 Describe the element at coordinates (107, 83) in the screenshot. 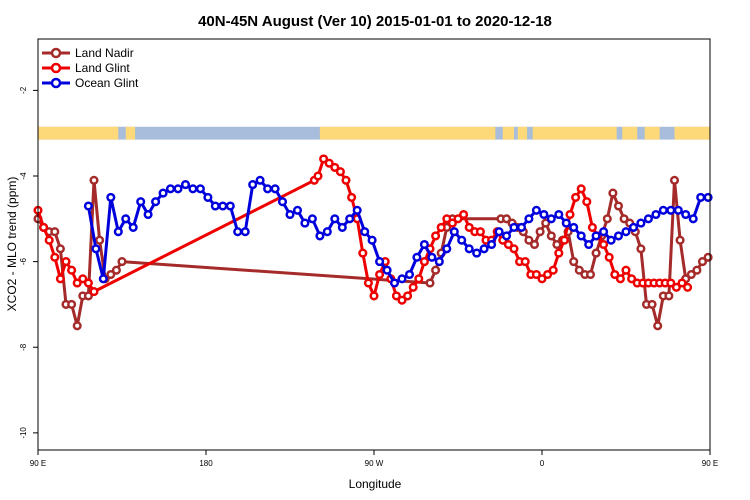

I see `legend-label: Ocean Glint` at that location.